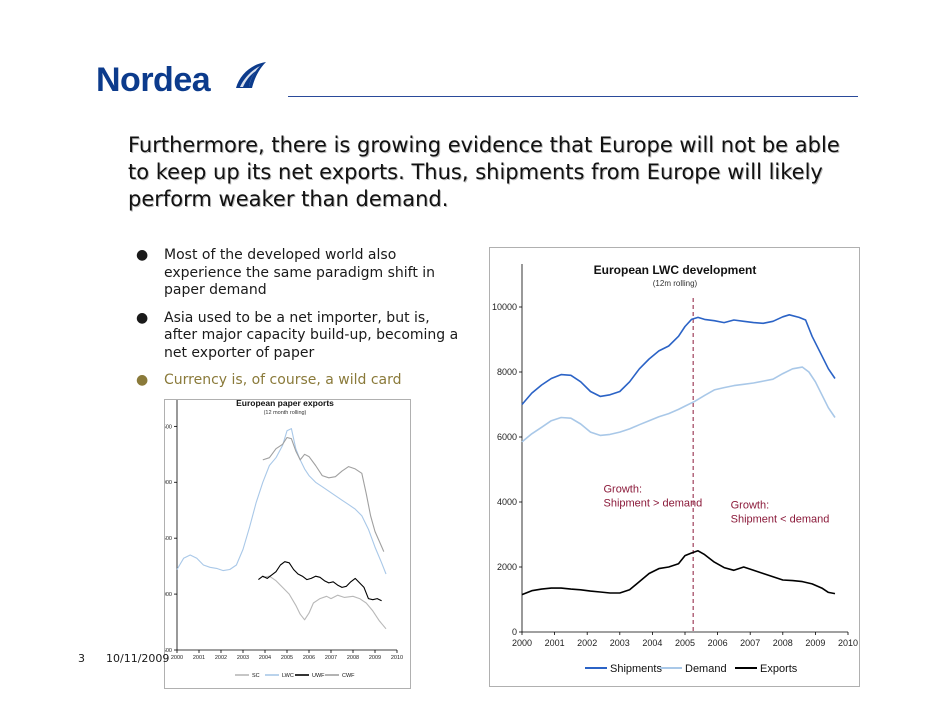  What do you see at coordinates (678, 360) in the screenshot?
I see `series-line-shipments` at bounding box center [678, 360].